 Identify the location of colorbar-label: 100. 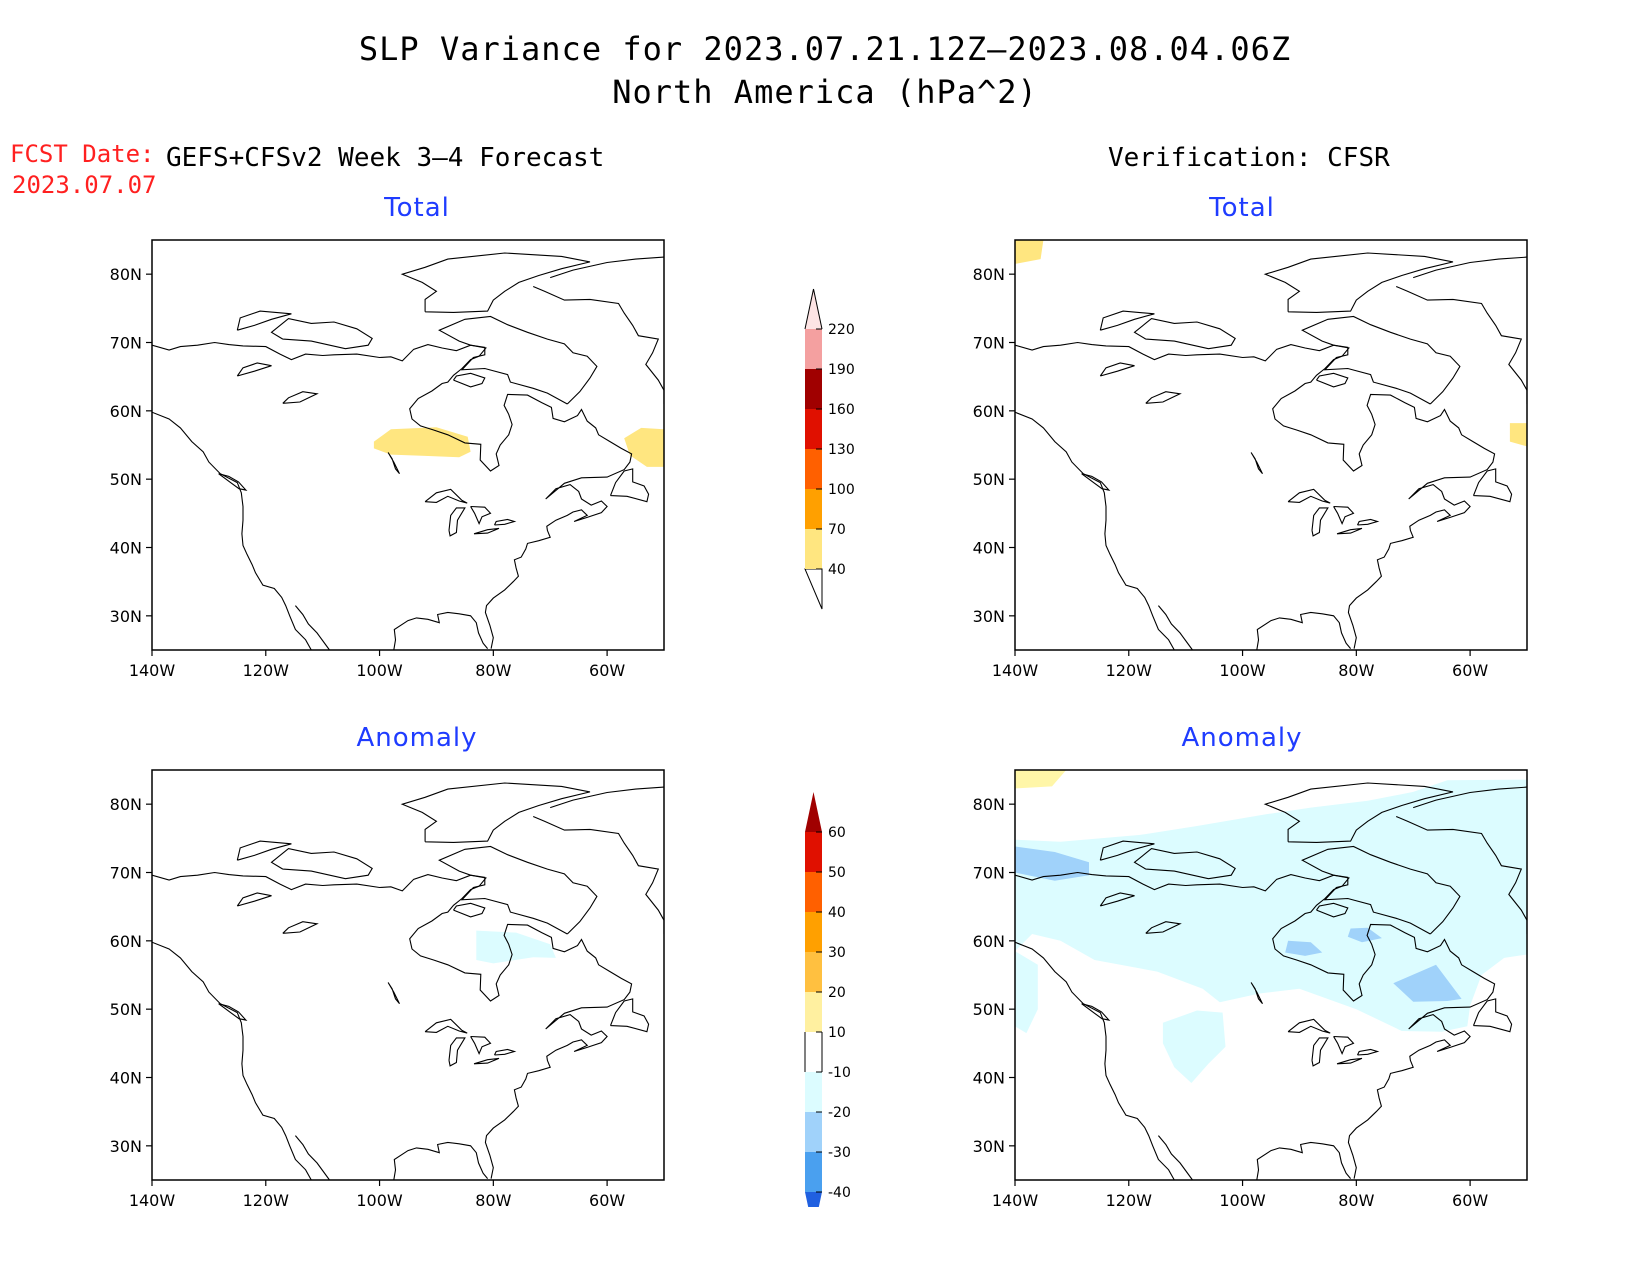
(841, 490).